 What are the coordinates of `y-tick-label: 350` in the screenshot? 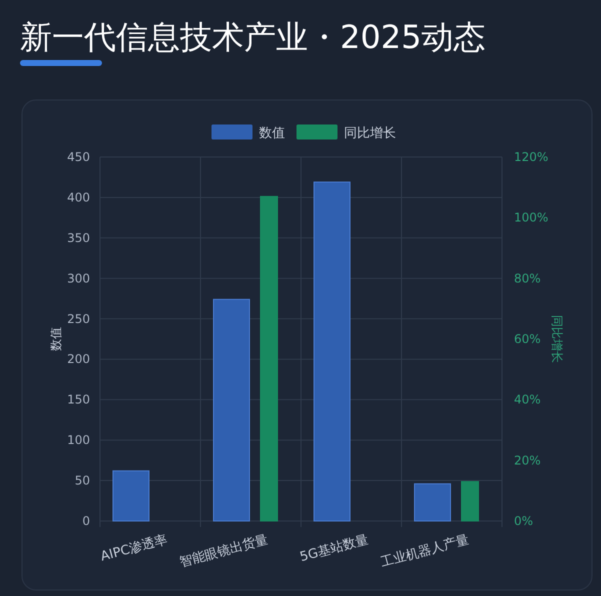 It's located at (78, 237).